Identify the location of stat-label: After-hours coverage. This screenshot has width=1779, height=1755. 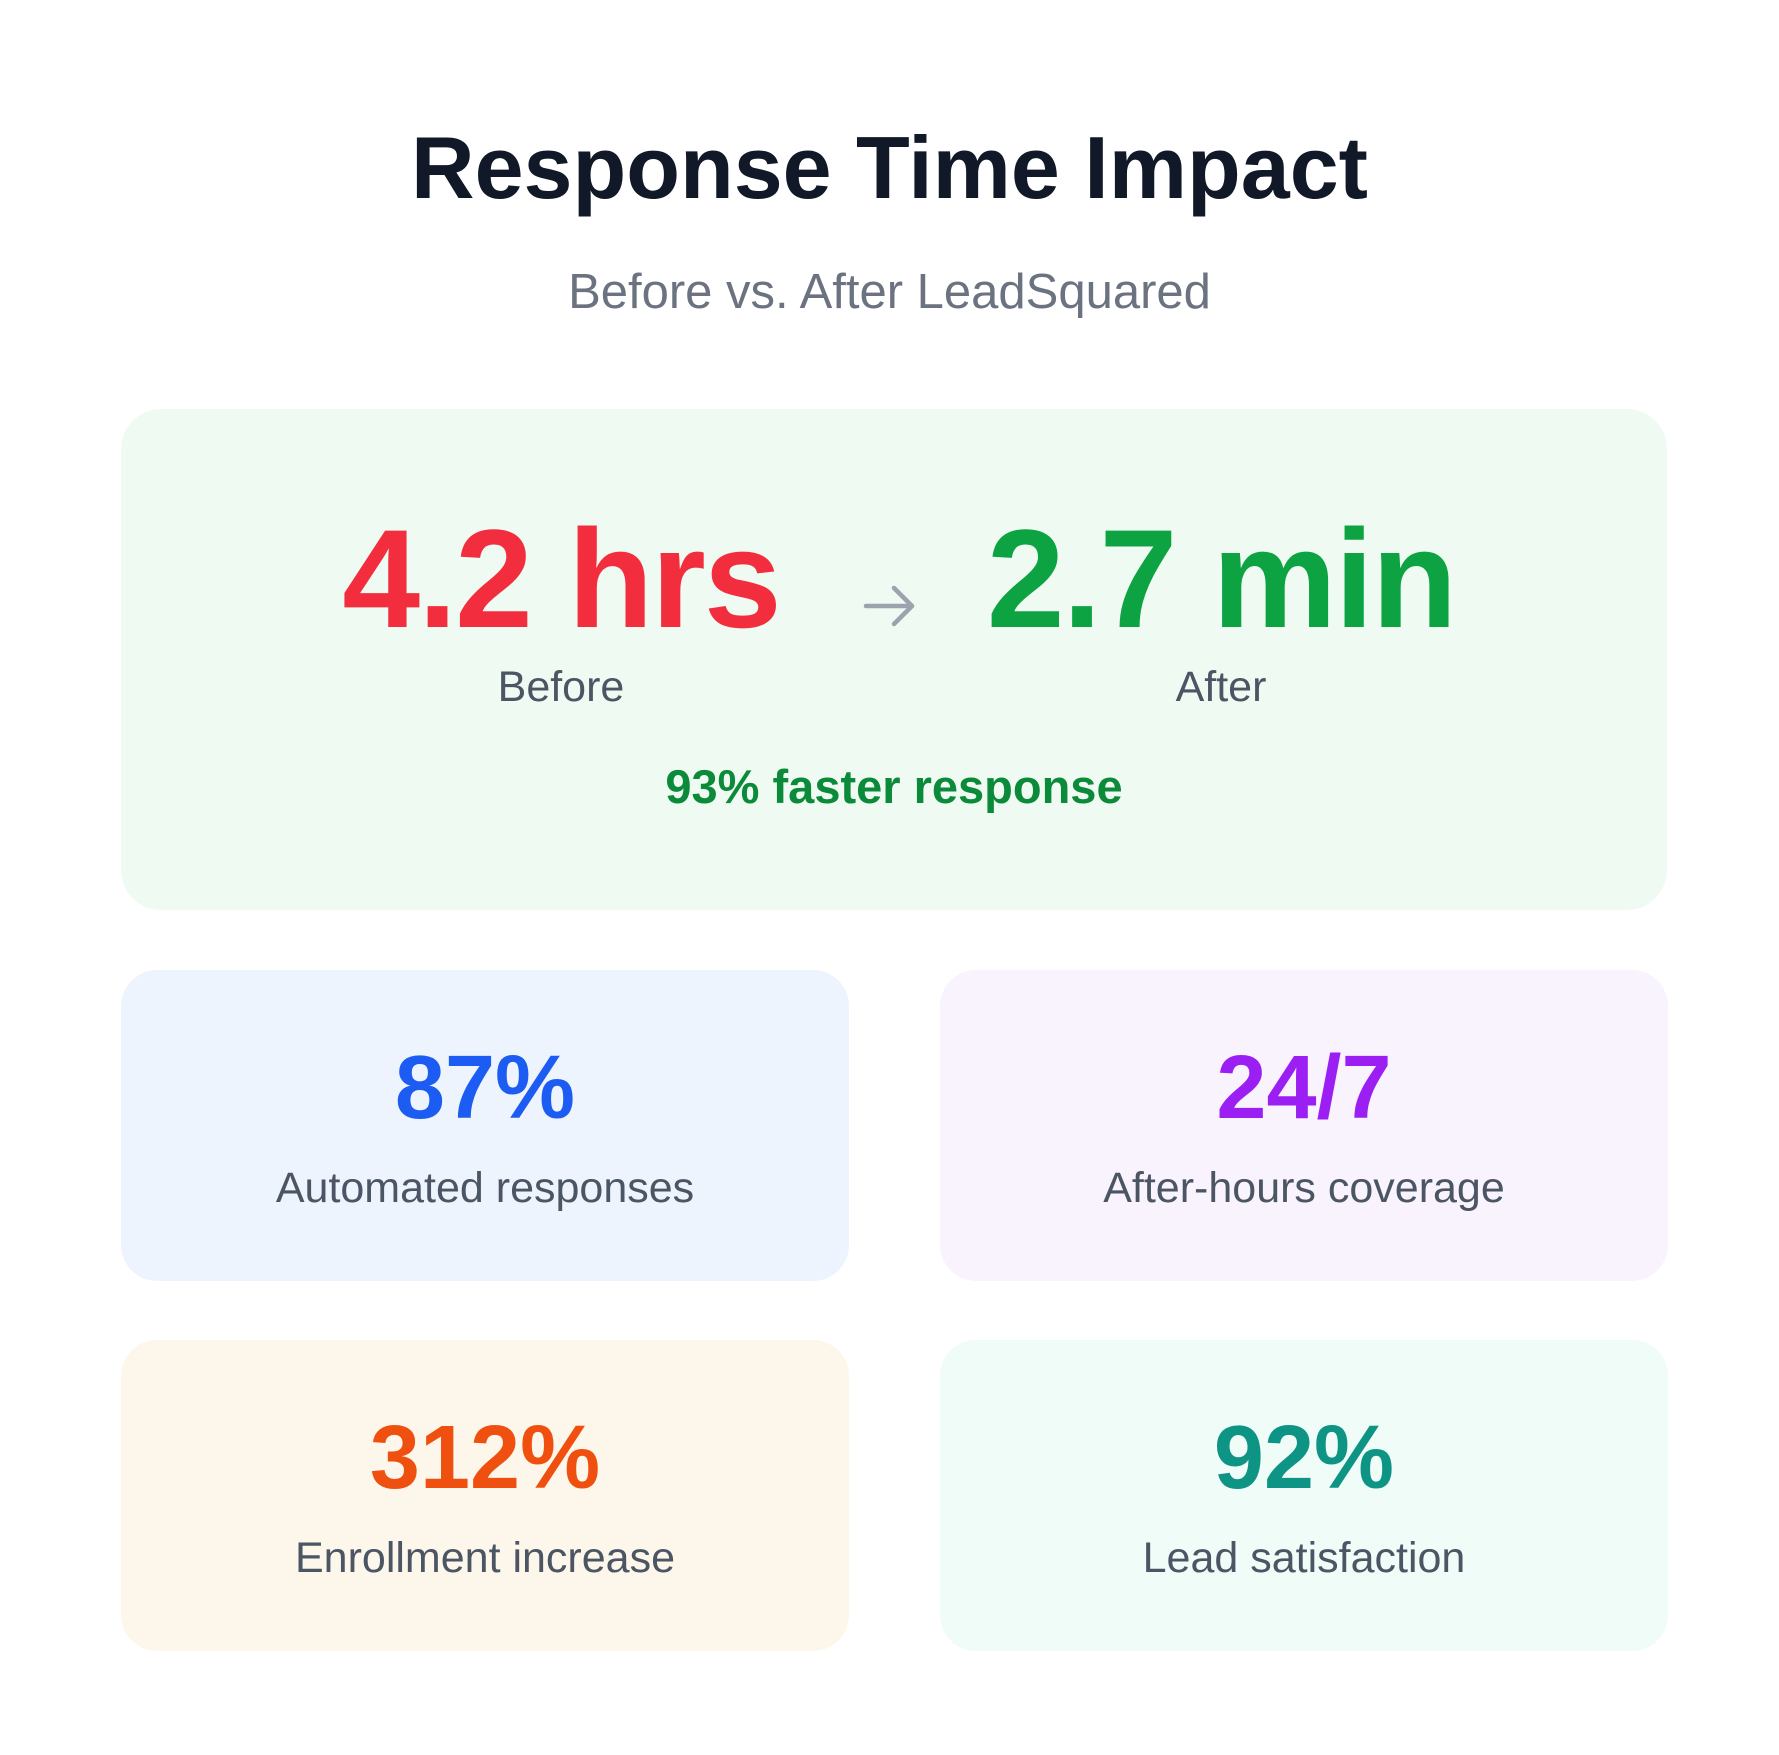
(1304, 1188).